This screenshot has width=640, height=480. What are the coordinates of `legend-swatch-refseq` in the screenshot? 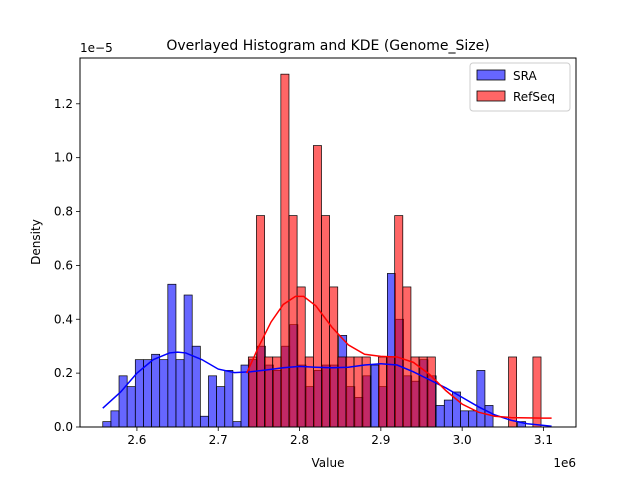 It's located at (491, 96).